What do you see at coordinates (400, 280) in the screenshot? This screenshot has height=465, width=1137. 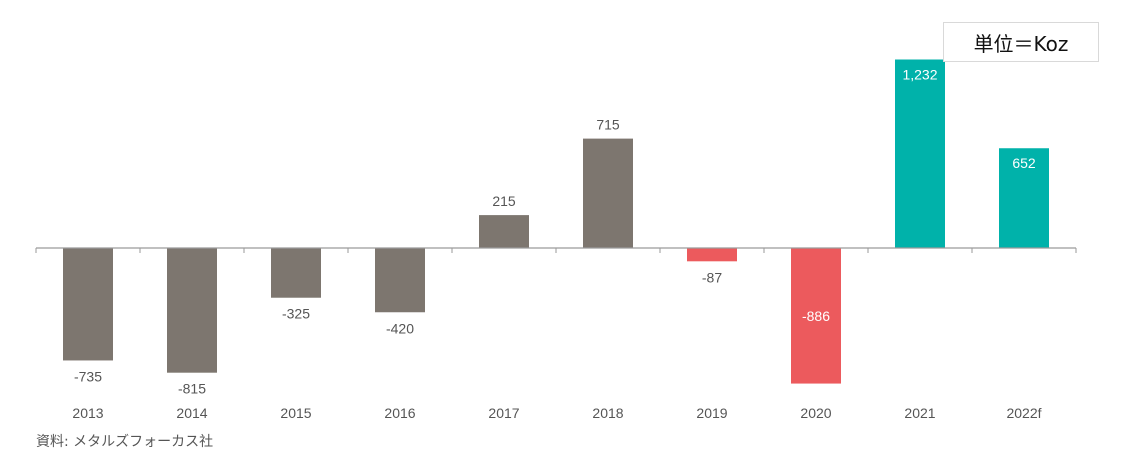 I see `bar-2016` at bounding box center [400, 280].